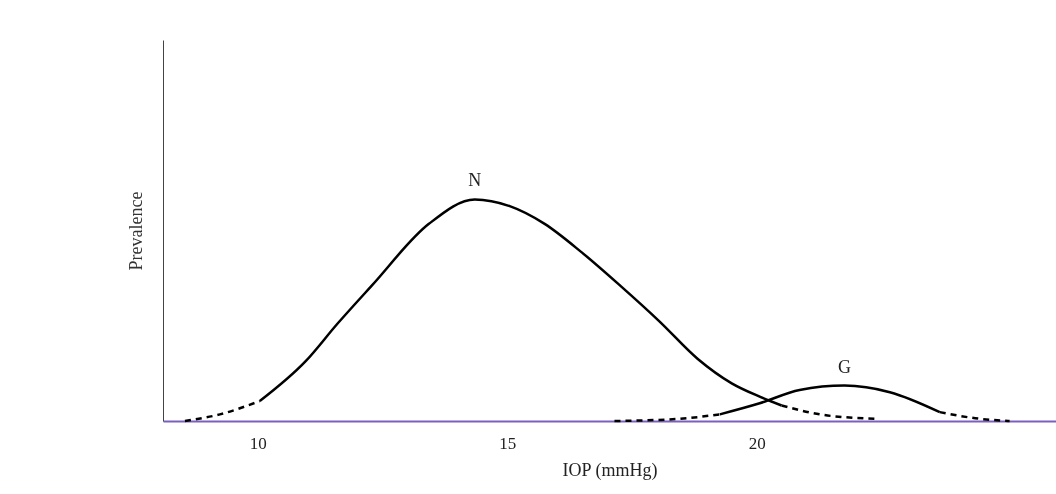 The image size is (1056, 494). Describe the element at coordinates (757, 443) in the screenshot. I see `x-tick-label: 20` at that location.